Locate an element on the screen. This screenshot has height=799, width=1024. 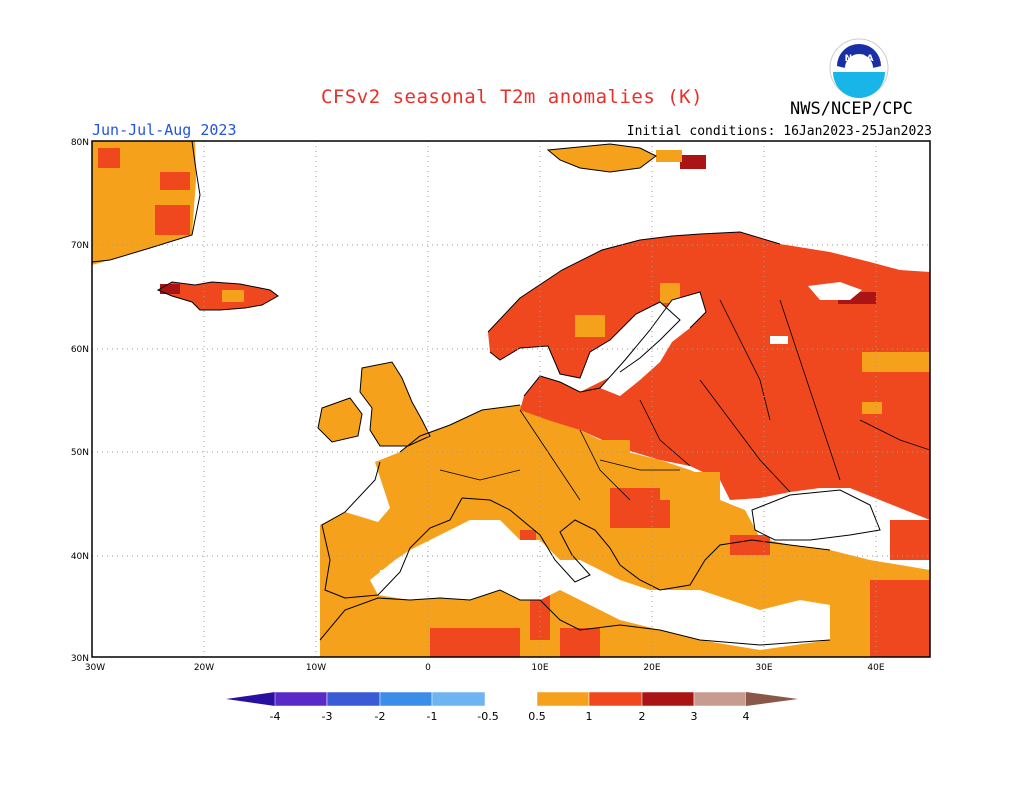
ireland-anomaly is located at coordinates (340, 420).